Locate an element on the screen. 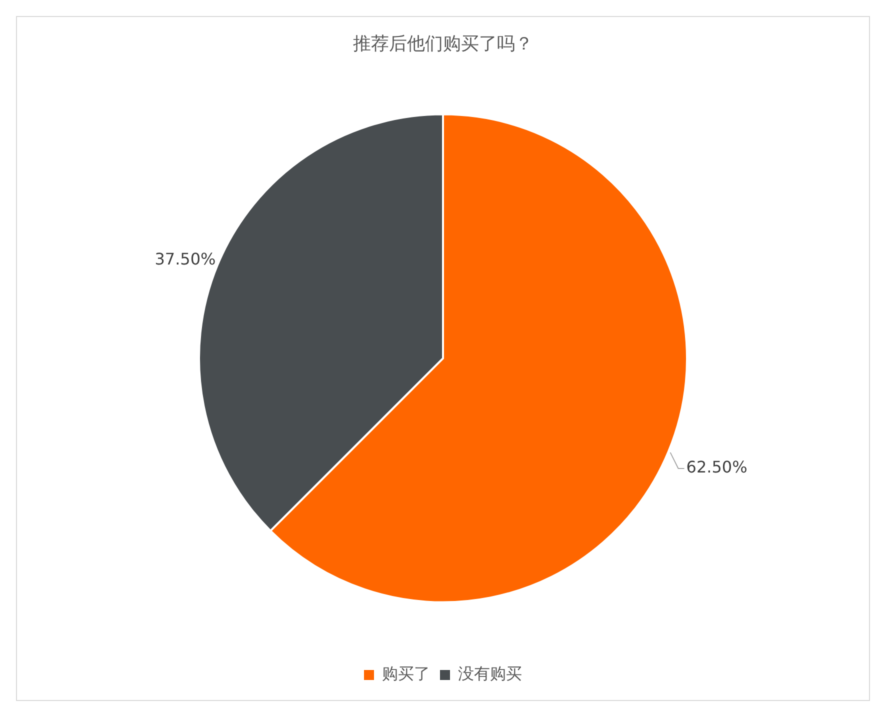 The height and width of the screenshot is (715, 886). legend-label: 没有购买 is located at coordinates (490, 674).